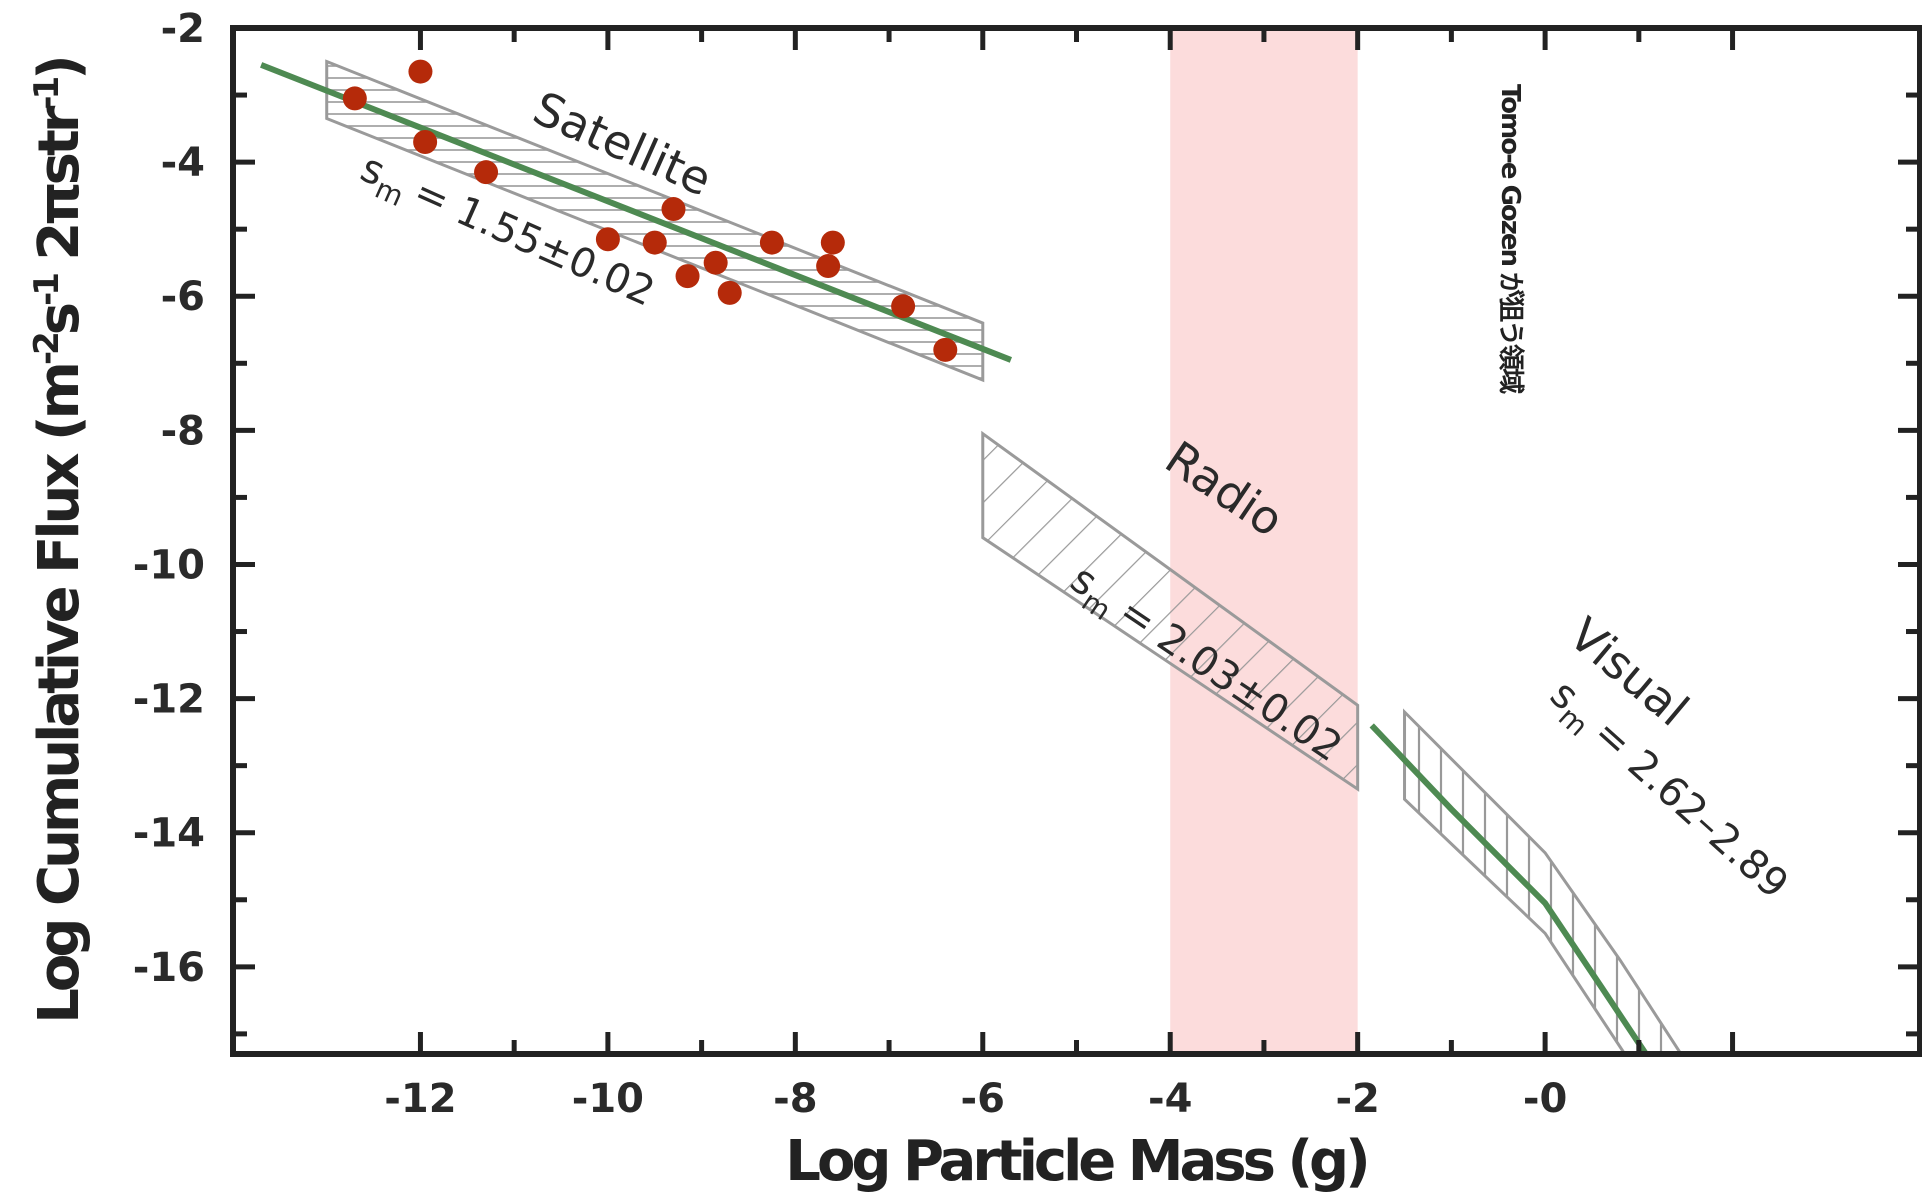  Describe the element at coordinates (1170, 611) in the screenshot. I see `band-radio` at that location.